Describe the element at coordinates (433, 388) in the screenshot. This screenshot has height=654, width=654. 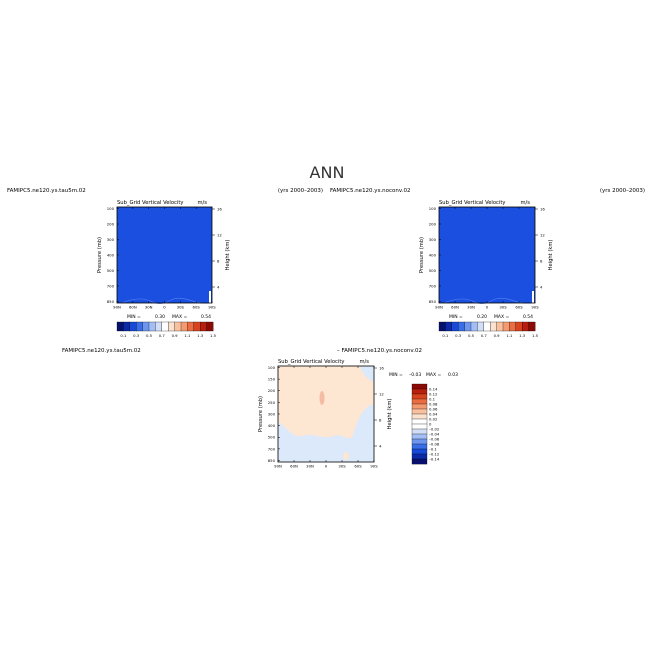
I see `colorbar-label: 0.14` at that location.